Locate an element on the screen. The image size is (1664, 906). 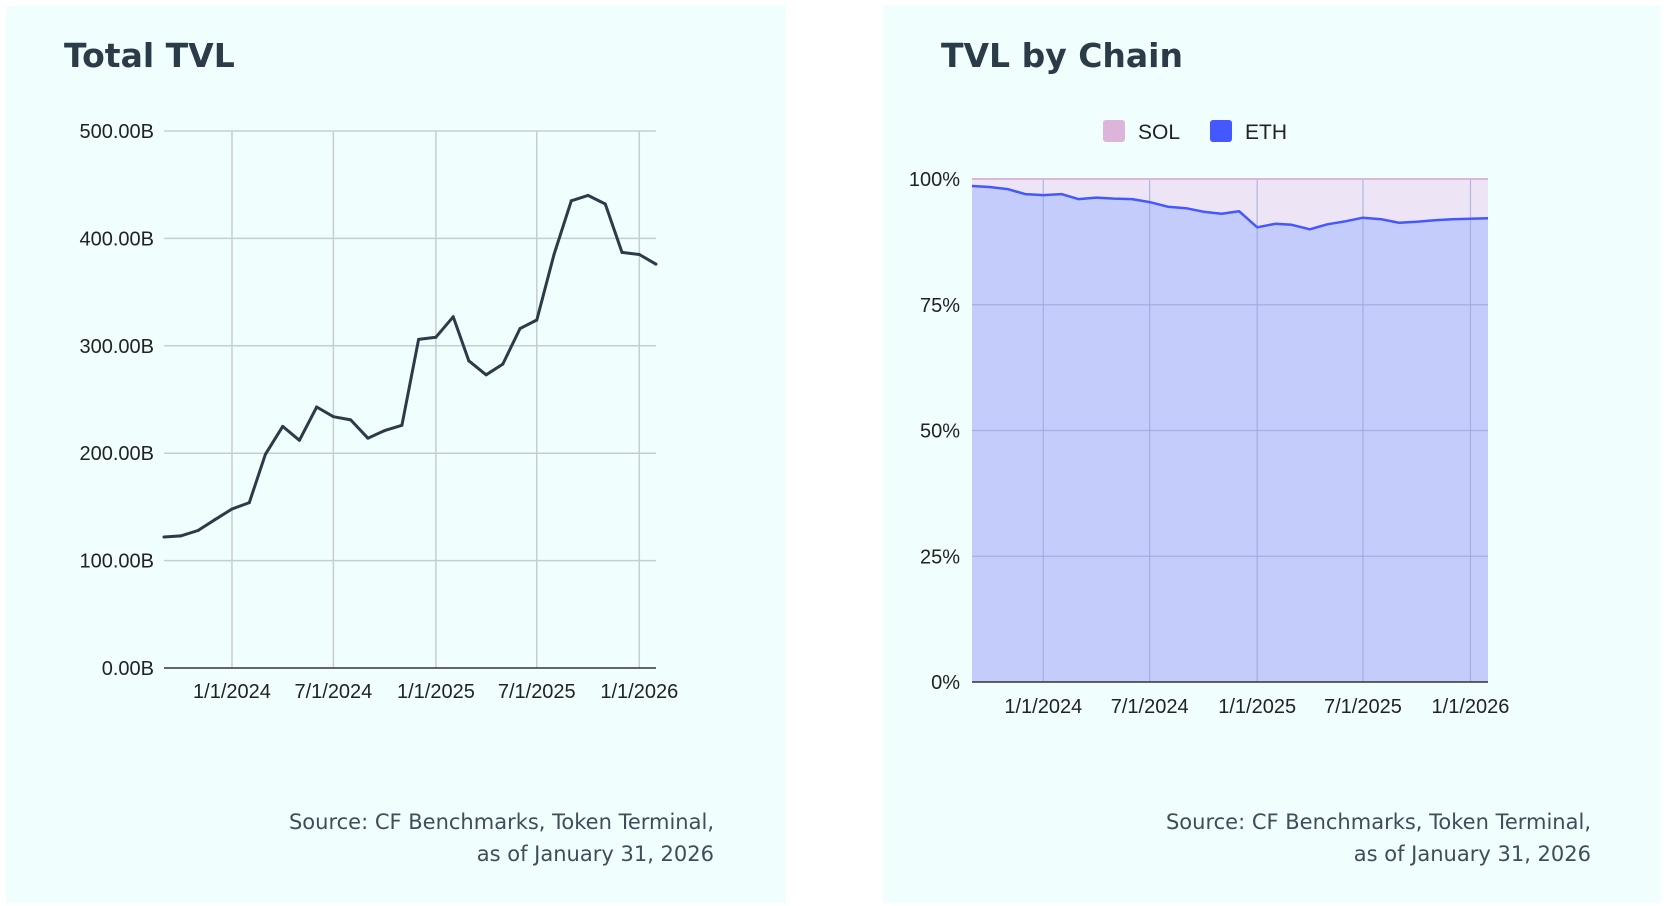
tvl-by-chain-source-line2: as of January 31, 2026 is located at coordinates (1472, 854).